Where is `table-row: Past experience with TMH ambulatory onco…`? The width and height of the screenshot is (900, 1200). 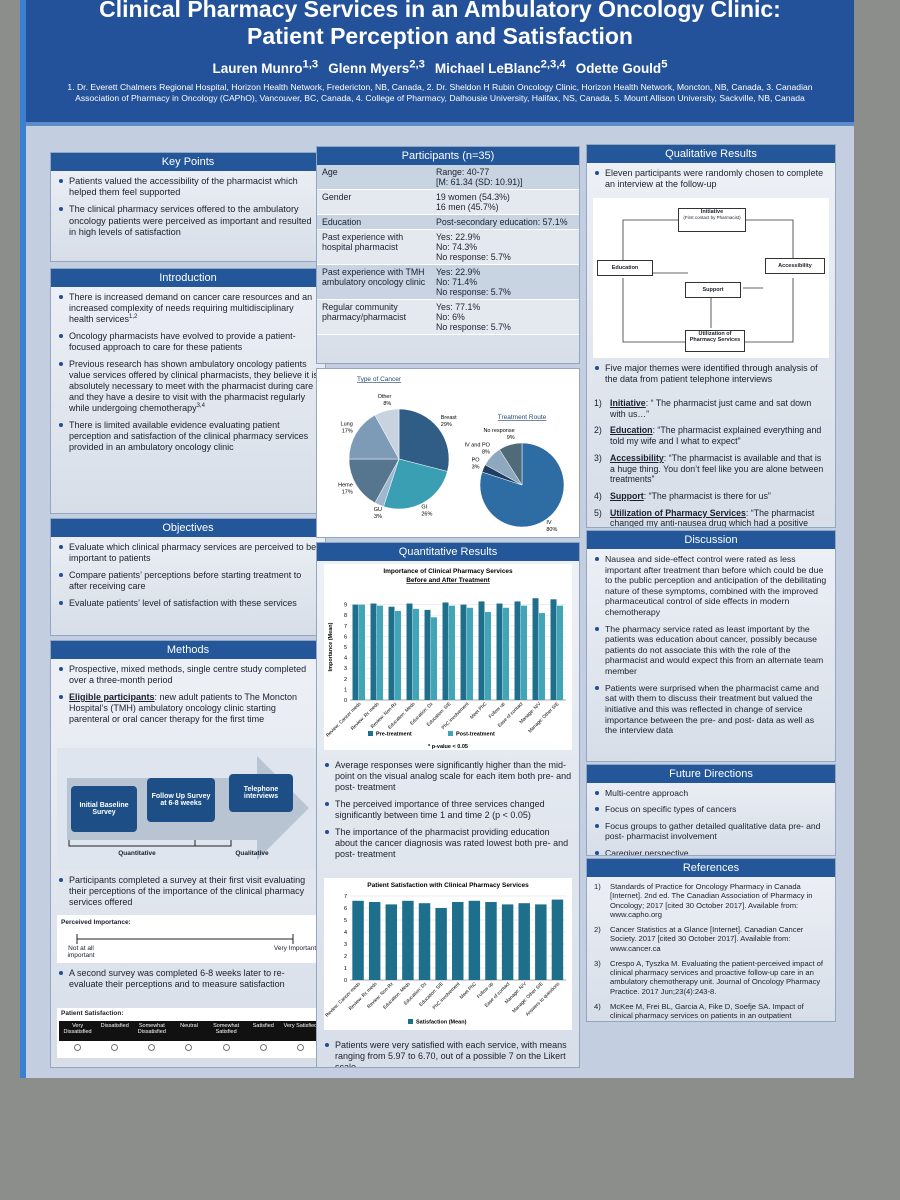
table-row: Past experience with TMH ambulatory onco… is located at coordinates (448, 282).